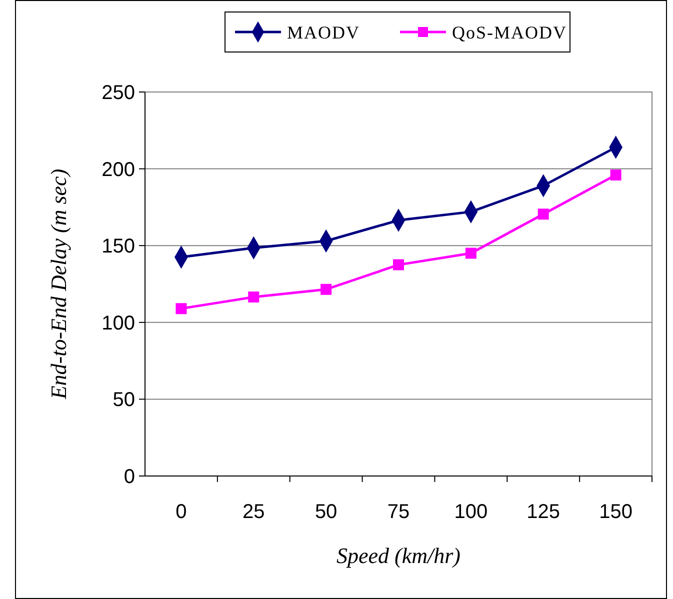 This screenshot has width=673, height=599. Describe the element at coordinates (129, 477) in the screenshot. I see `y-tick-label: 0` at that location.